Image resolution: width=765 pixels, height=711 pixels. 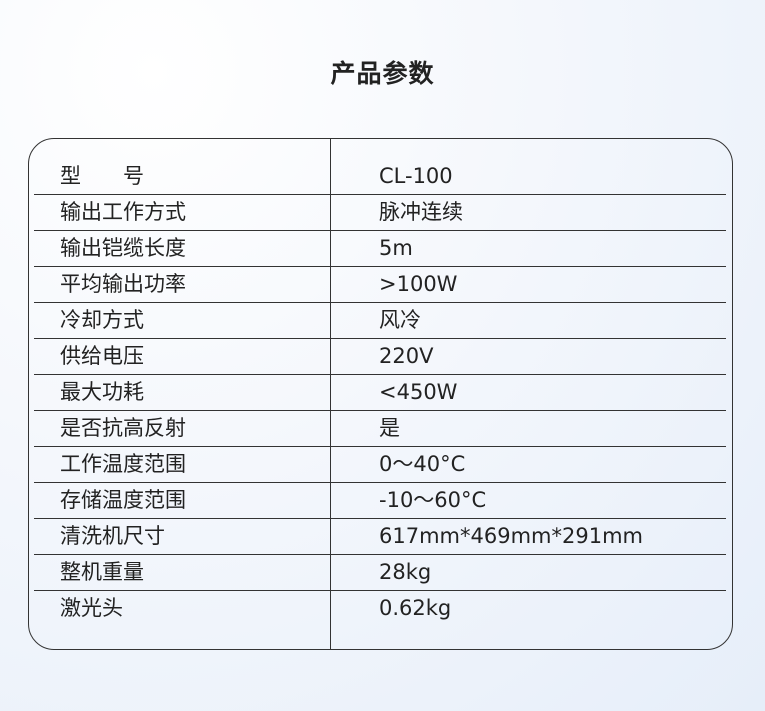 I want to click on table-row: 平均输出功率 >100W, so click(x=380, y=284).